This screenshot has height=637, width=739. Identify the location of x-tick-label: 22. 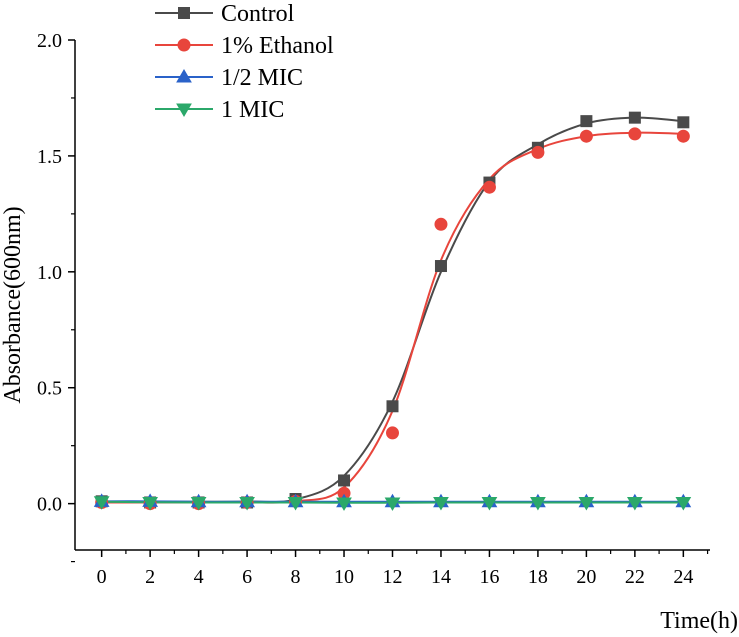
(635, 577).